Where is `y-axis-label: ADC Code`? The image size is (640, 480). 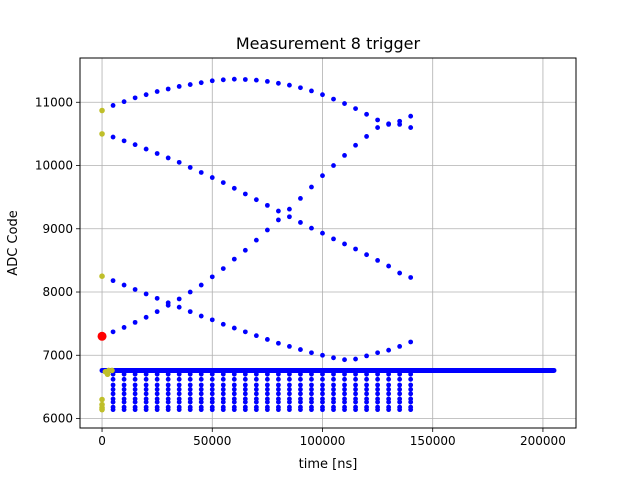 y-axis-label: ADC Code is located at coordinates (13, 242).